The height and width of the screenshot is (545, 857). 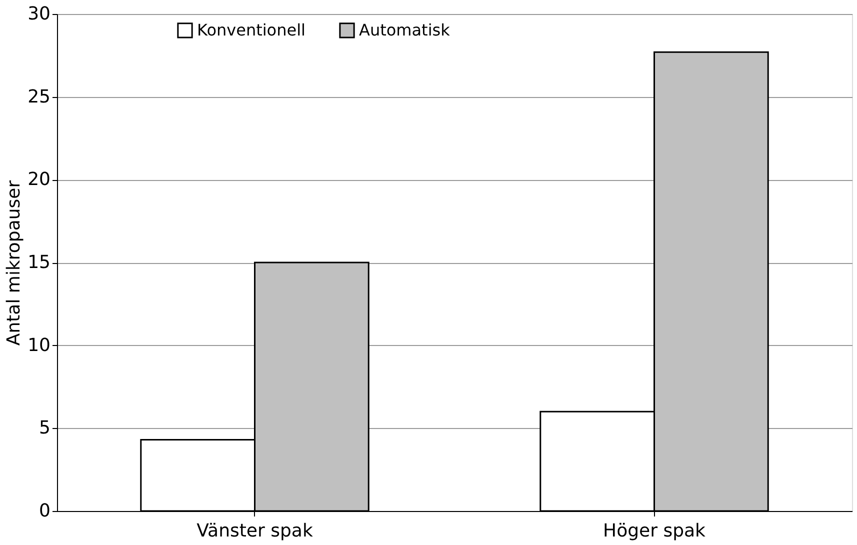 I want to click on y-tick-label: 5, so click(x=44, y=428).